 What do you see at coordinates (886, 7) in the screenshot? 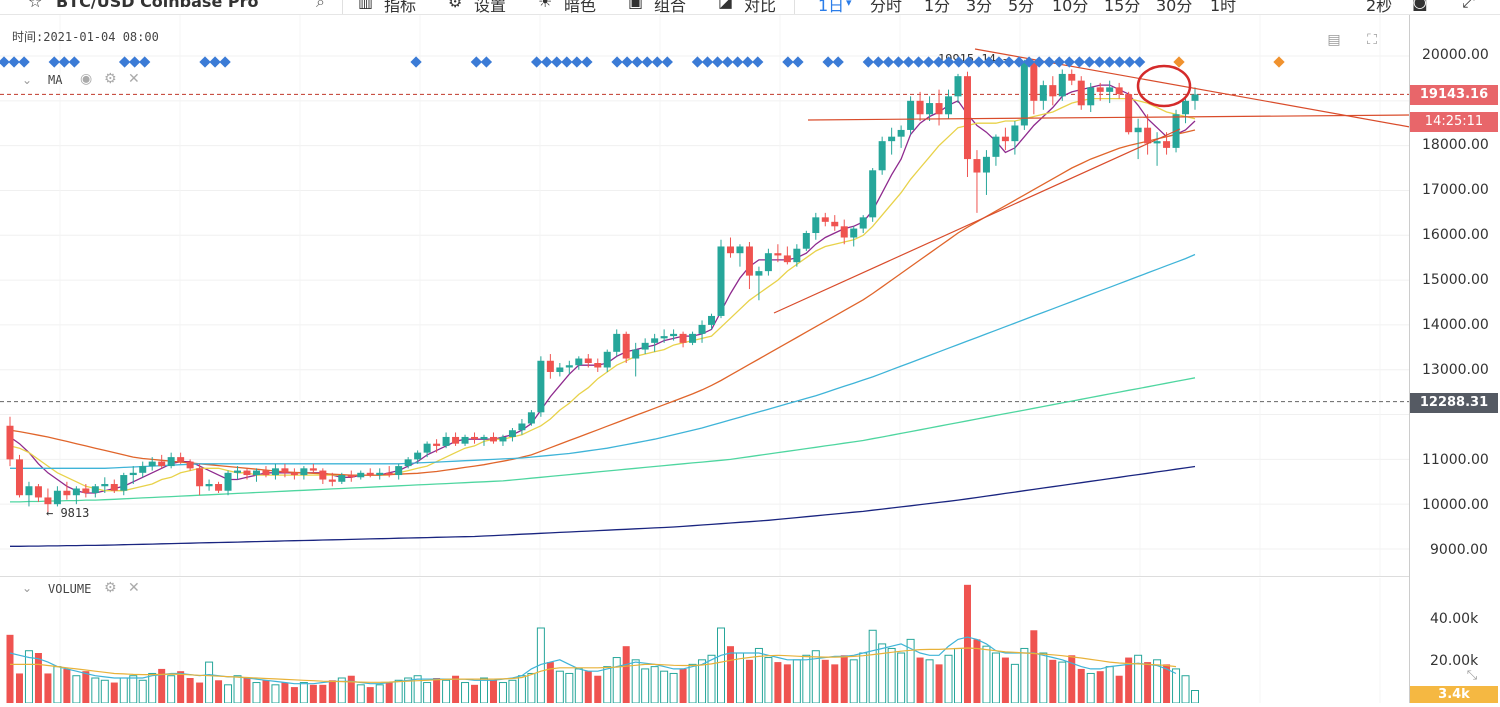
I see `interval-tick: 分时` at bounding box center [886, 7].